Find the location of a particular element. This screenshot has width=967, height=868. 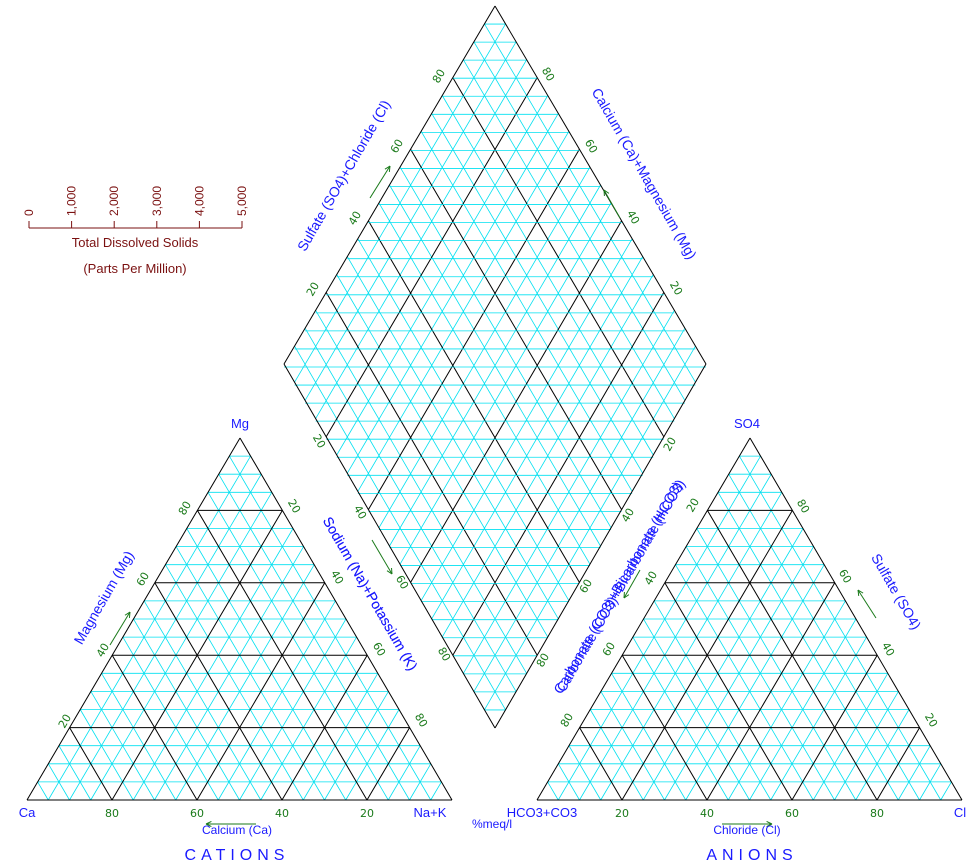

arrow-diamond-sodium-shaft is located at coordinates (382, 557).